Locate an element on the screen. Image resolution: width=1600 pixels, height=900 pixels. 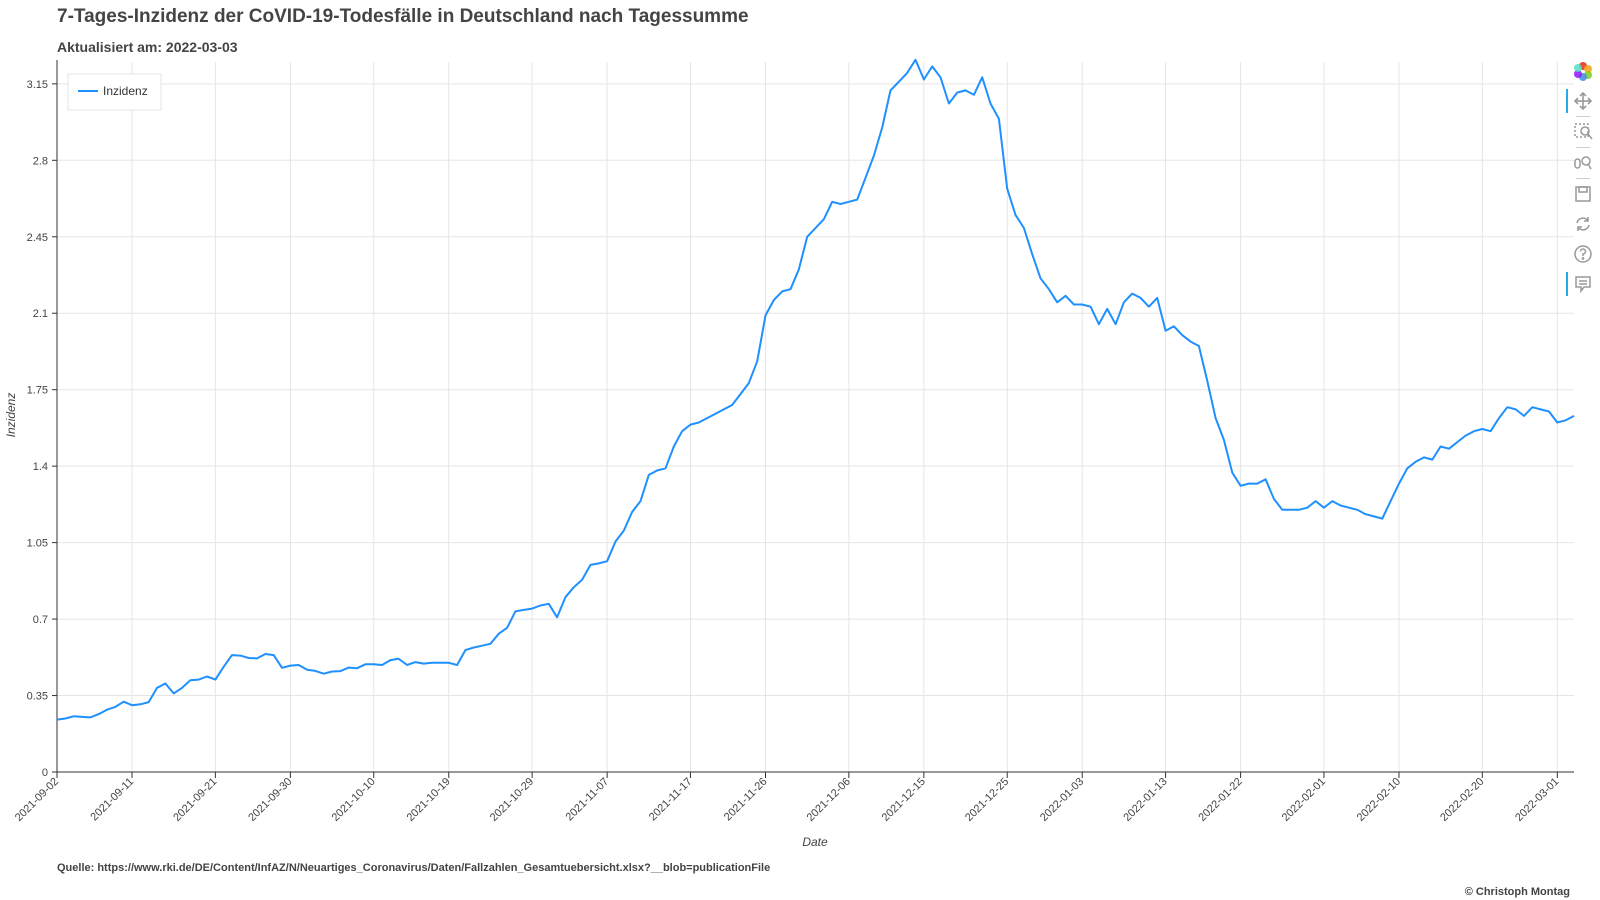
plot-toolbar is located at coordinates (1582, 177).